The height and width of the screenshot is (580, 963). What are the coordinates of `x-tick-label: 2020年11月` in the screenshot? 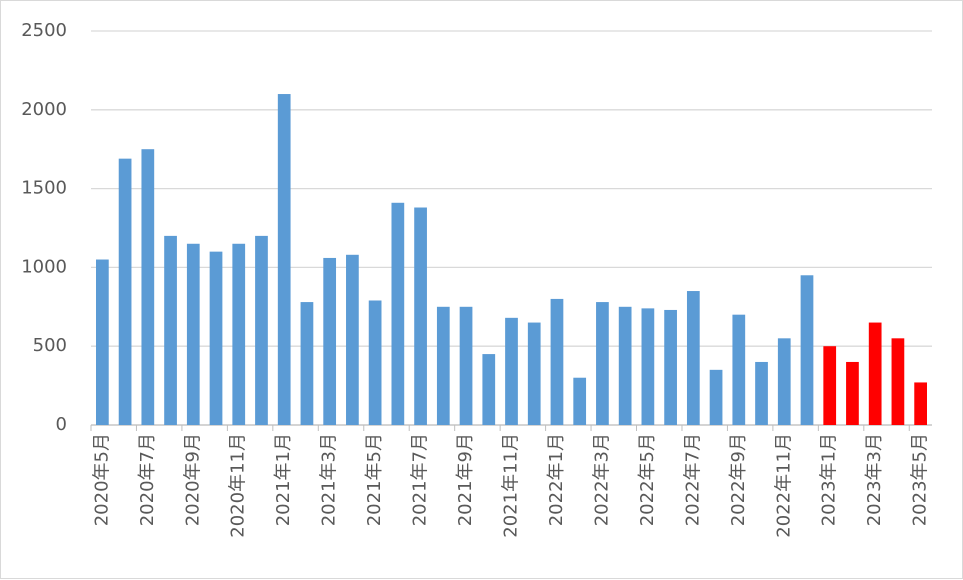 It's located at (238, 485).